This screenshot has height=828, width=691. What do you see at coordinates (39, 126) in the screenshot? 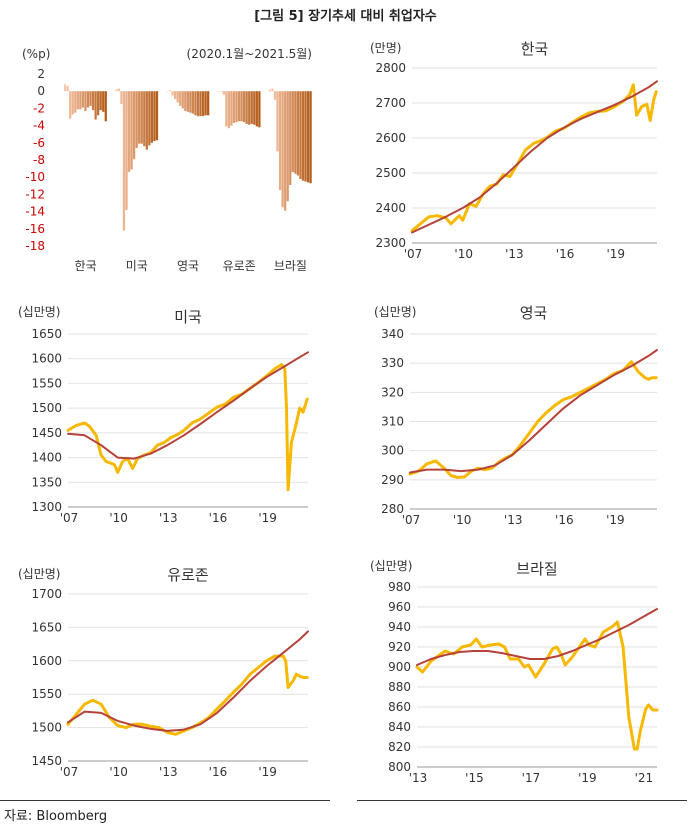
I see `y-tick-label: -4` at bounding box center [39, 126].